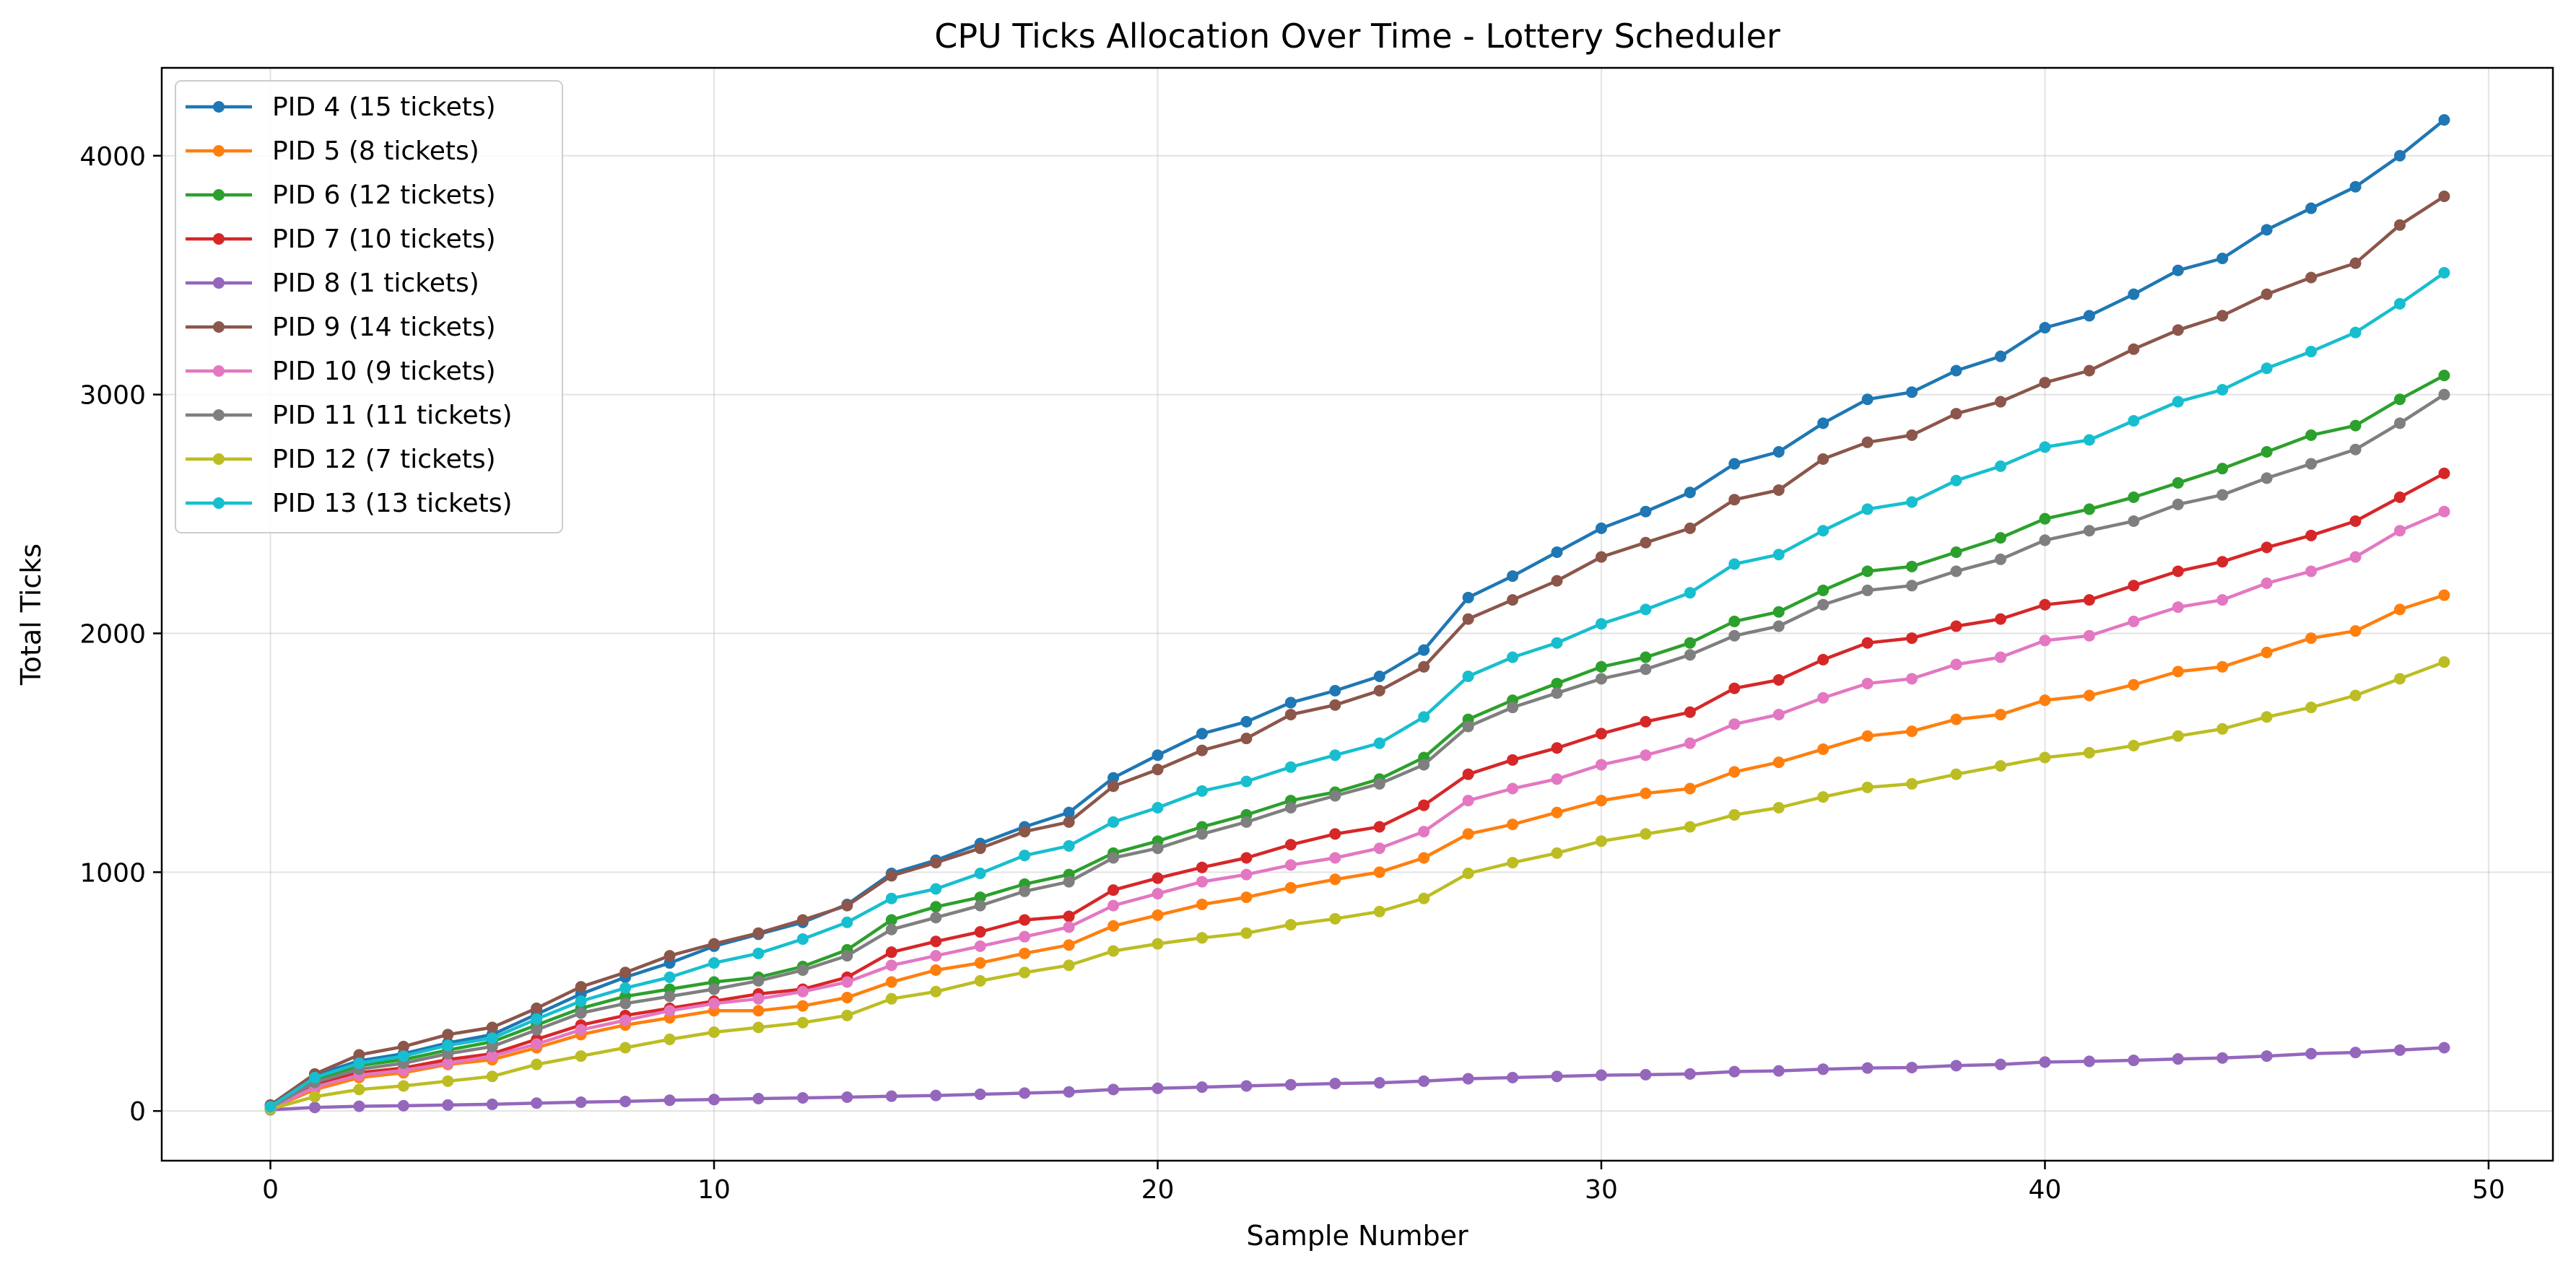 The image size is (2576, 1274). I want to click on x-tick-label: 30, so click(1601, 1190).